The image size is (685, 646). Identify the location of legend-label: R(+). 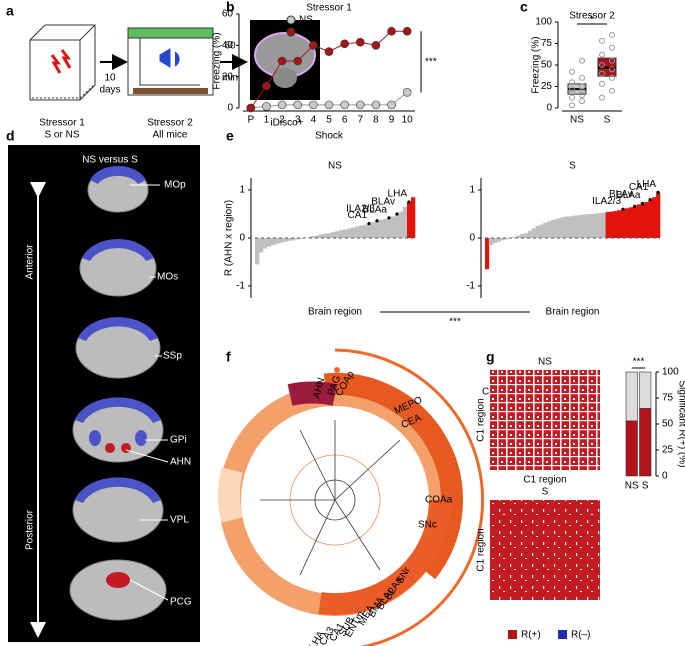
(531, 635).